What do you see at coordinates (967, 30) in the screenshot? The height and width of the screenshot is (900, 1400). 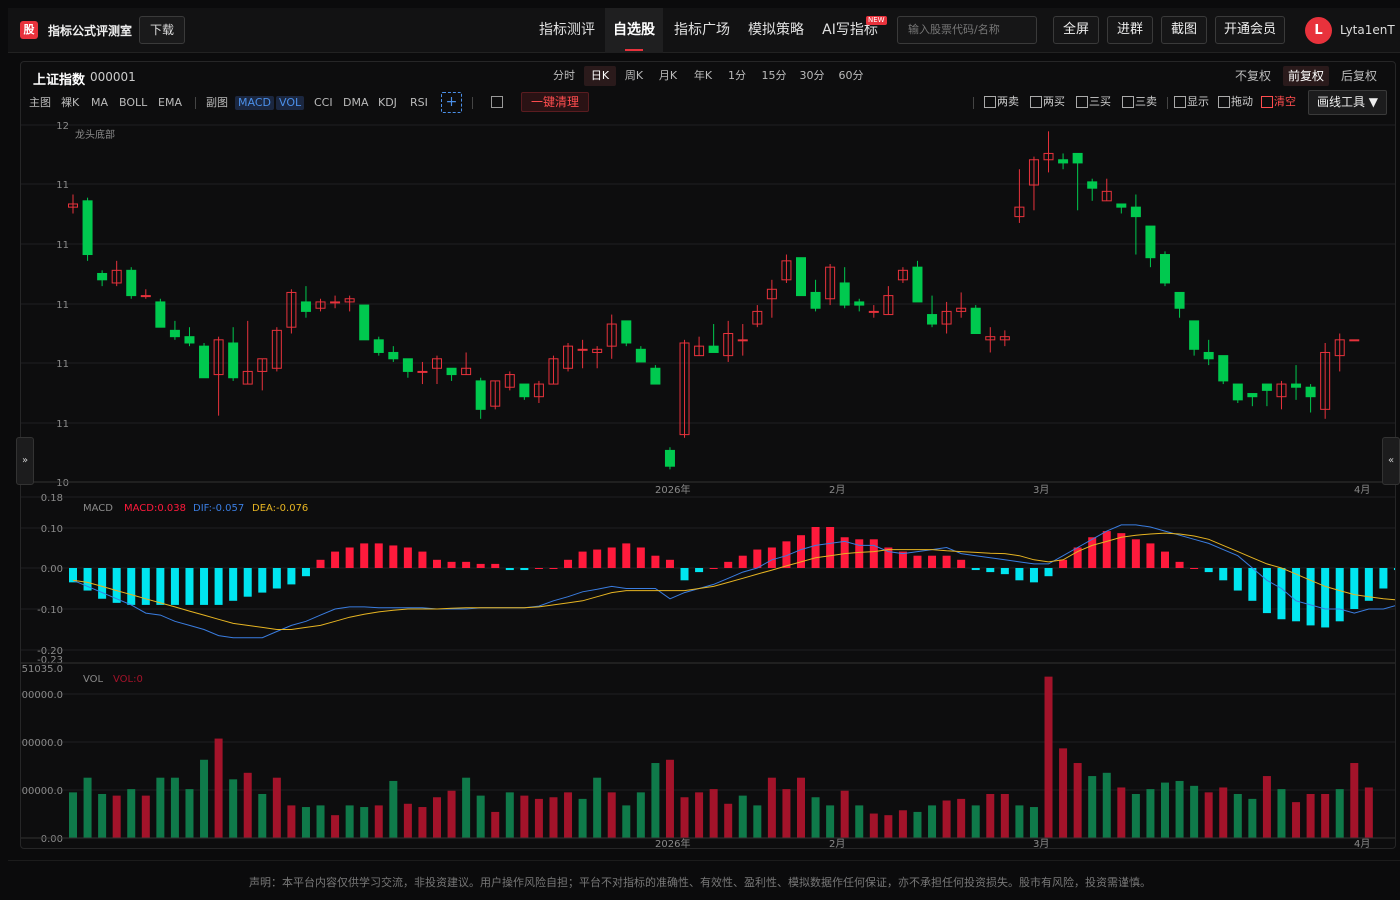 I see `stock-search-input: 输入股票代码/名称` at bounding box center [967, 30].